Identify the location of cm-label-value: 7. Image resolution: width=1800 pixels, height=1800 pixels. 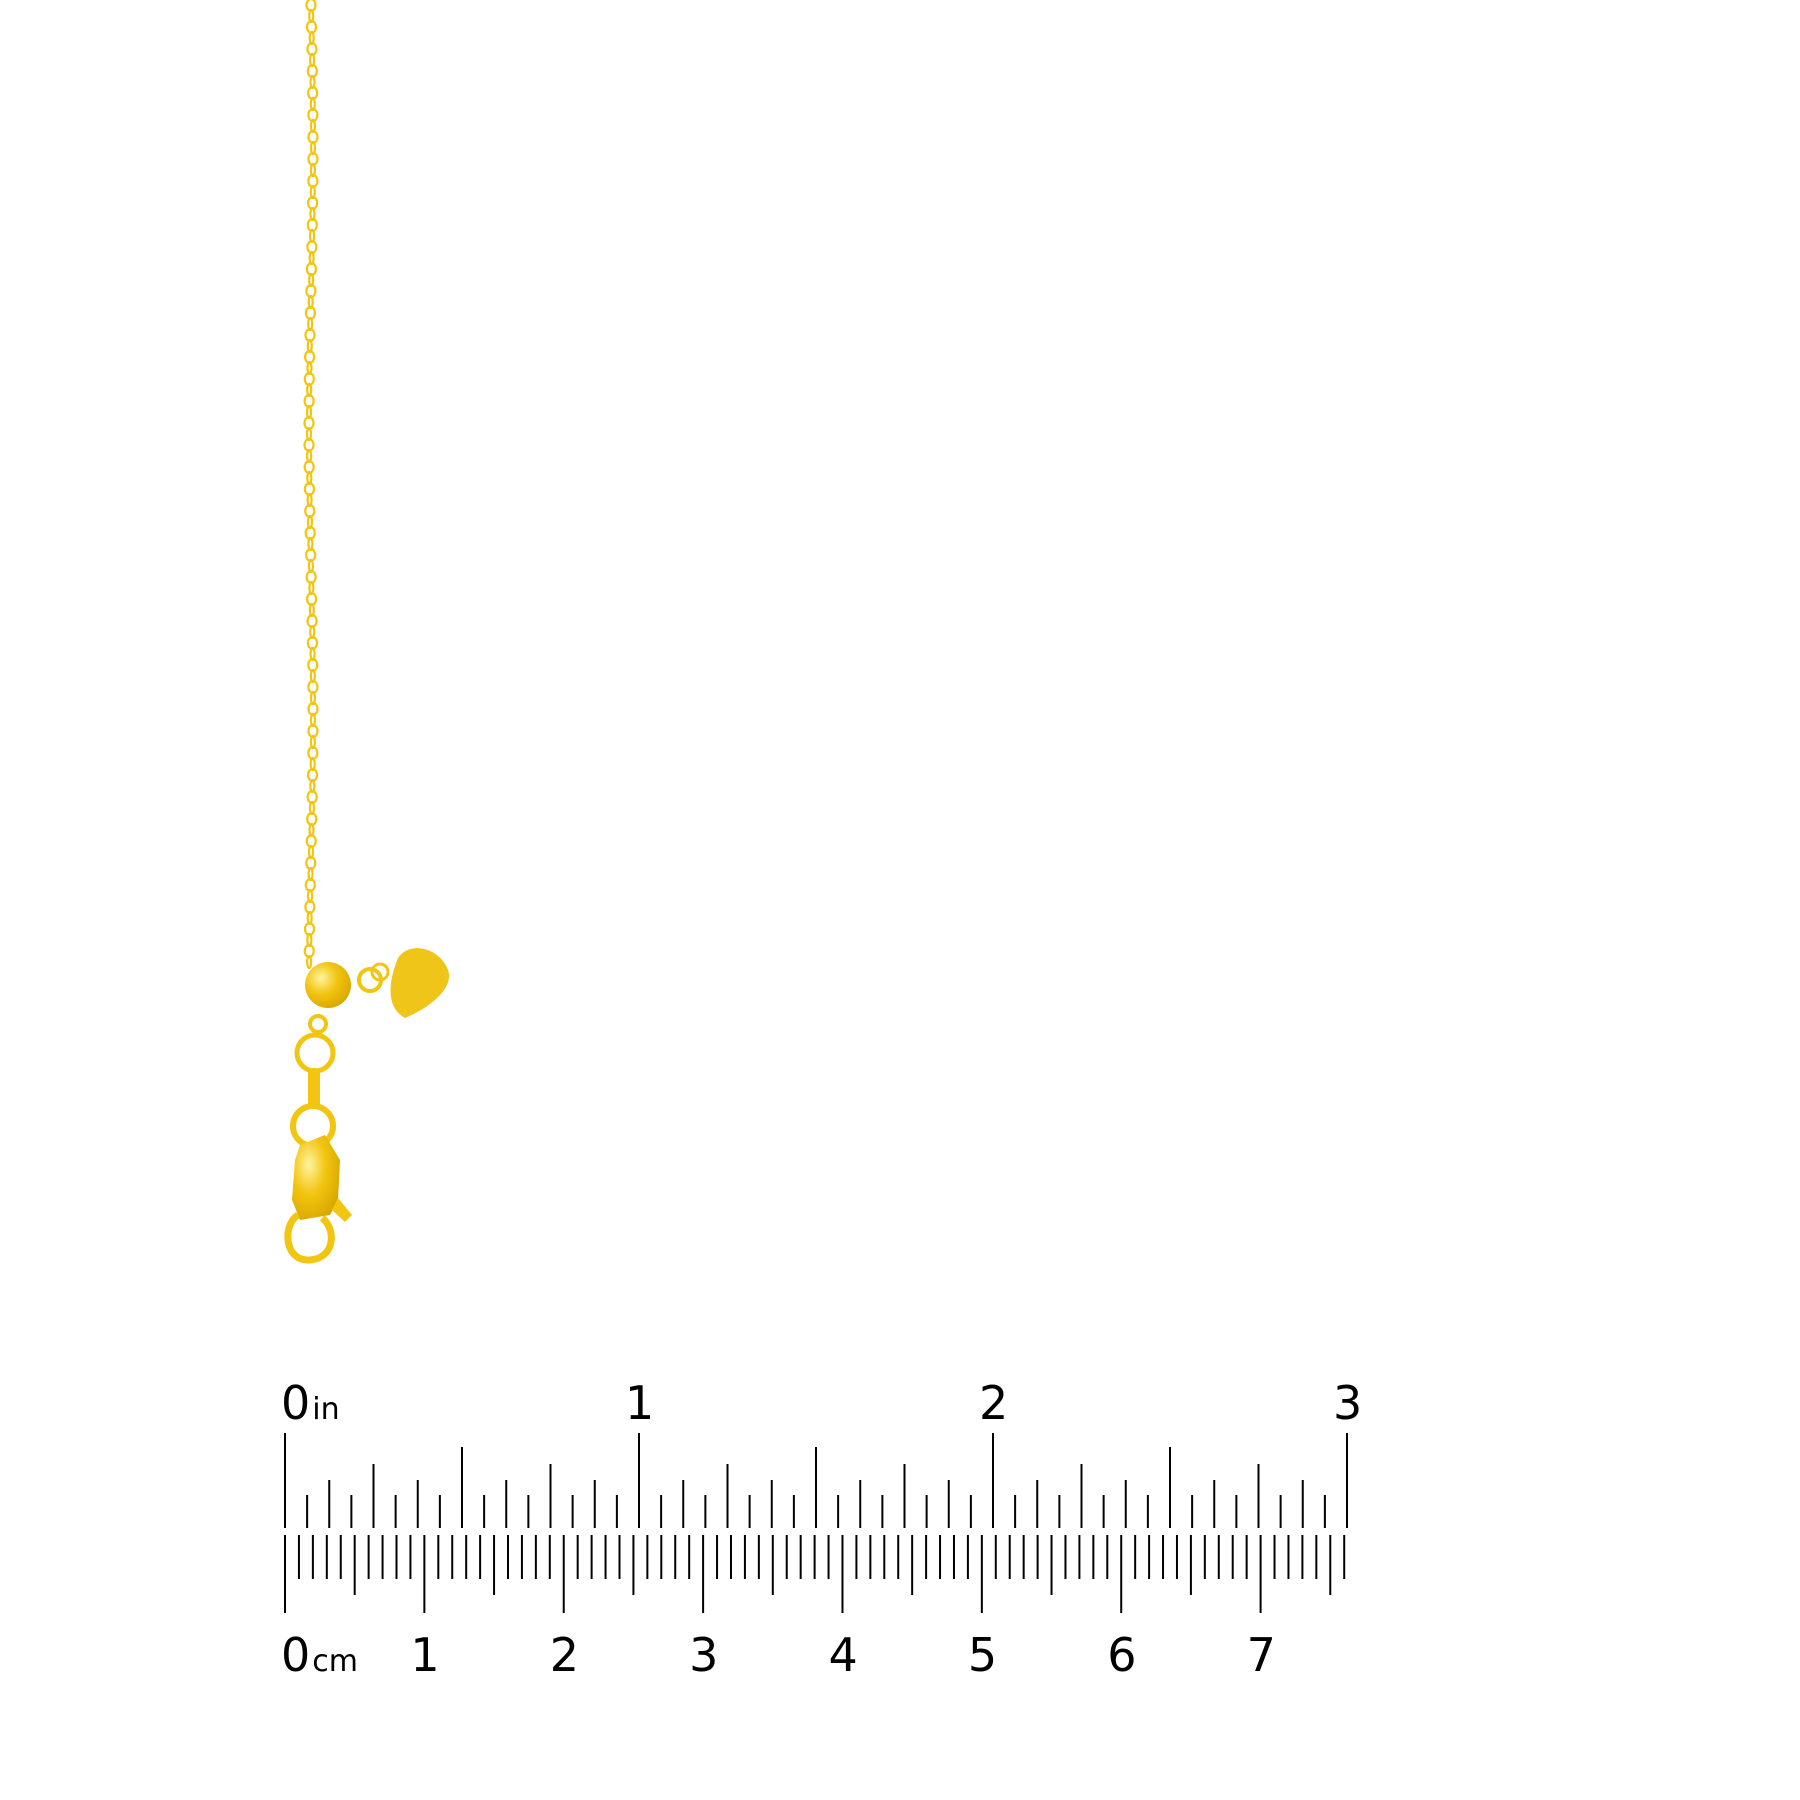
(1261, 1655).